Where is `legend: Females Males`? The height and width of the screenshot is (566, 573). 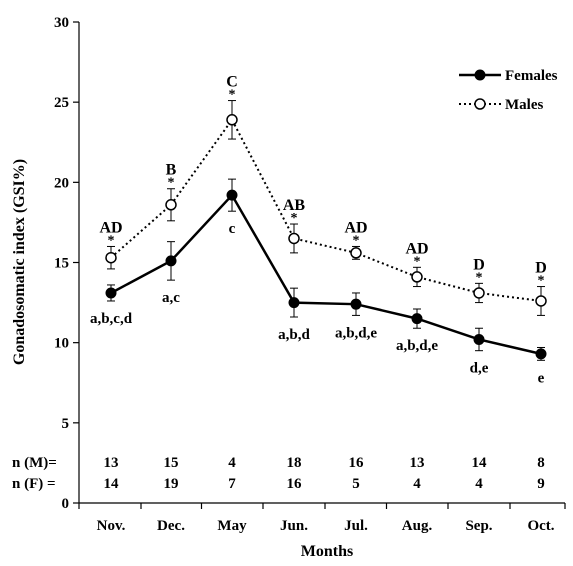
legend: Females Males is located at coordinates (508, 90).